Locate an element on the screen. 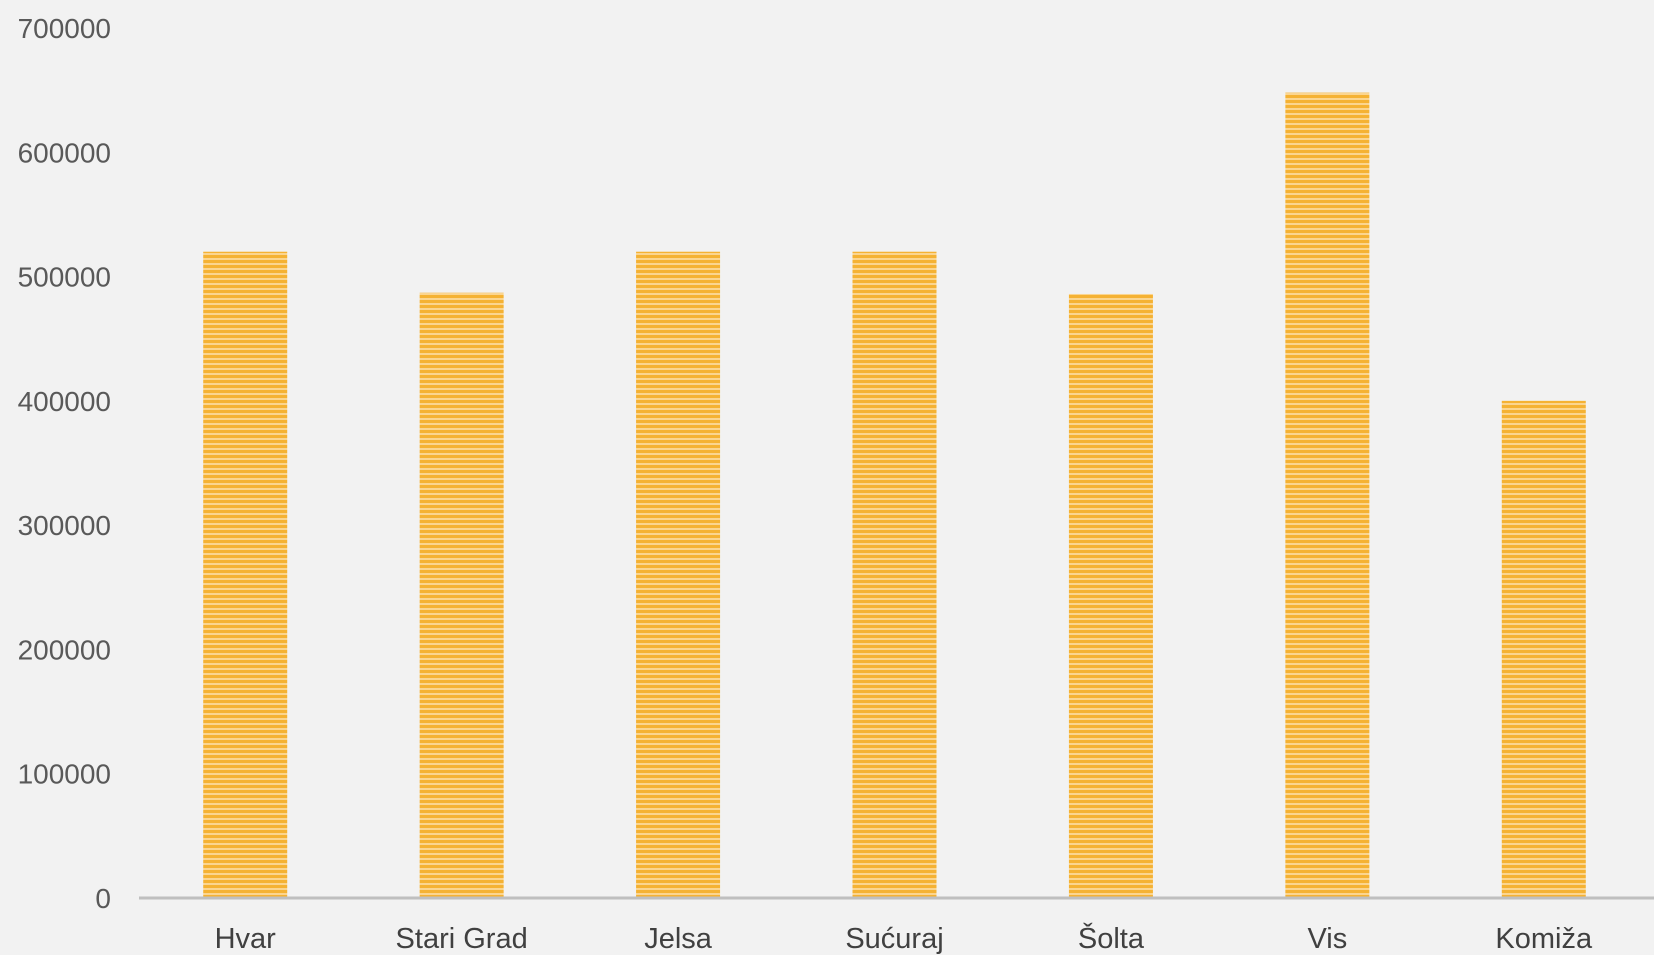  y-tick-label: 500000 is located at coordinates (64, 277).